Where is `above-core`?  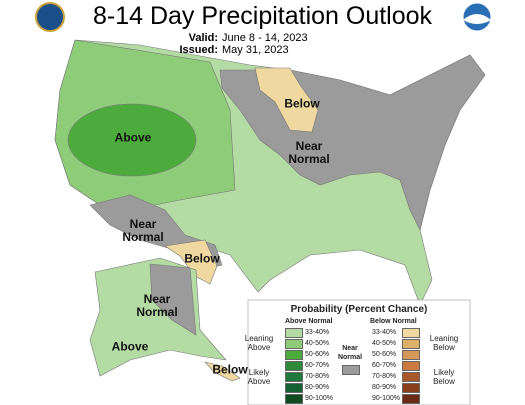 above-core is located at coordinates (132, 140).